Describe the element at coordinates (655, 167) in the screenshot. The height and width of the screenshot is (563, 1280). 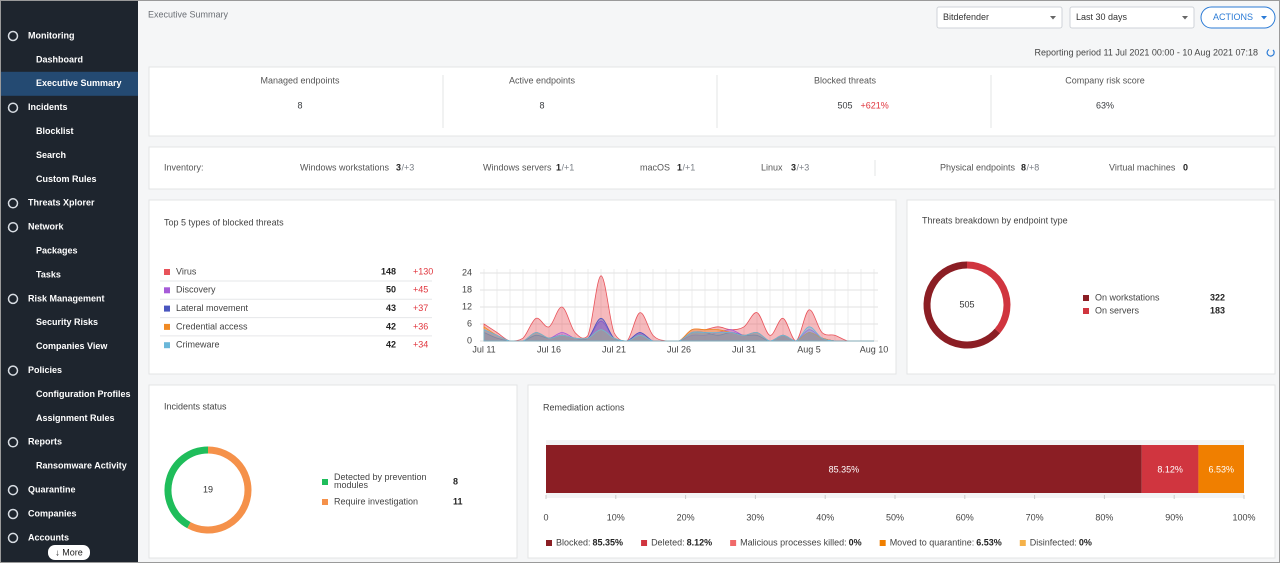
I see `inventory-item-name: macOS` at that location.